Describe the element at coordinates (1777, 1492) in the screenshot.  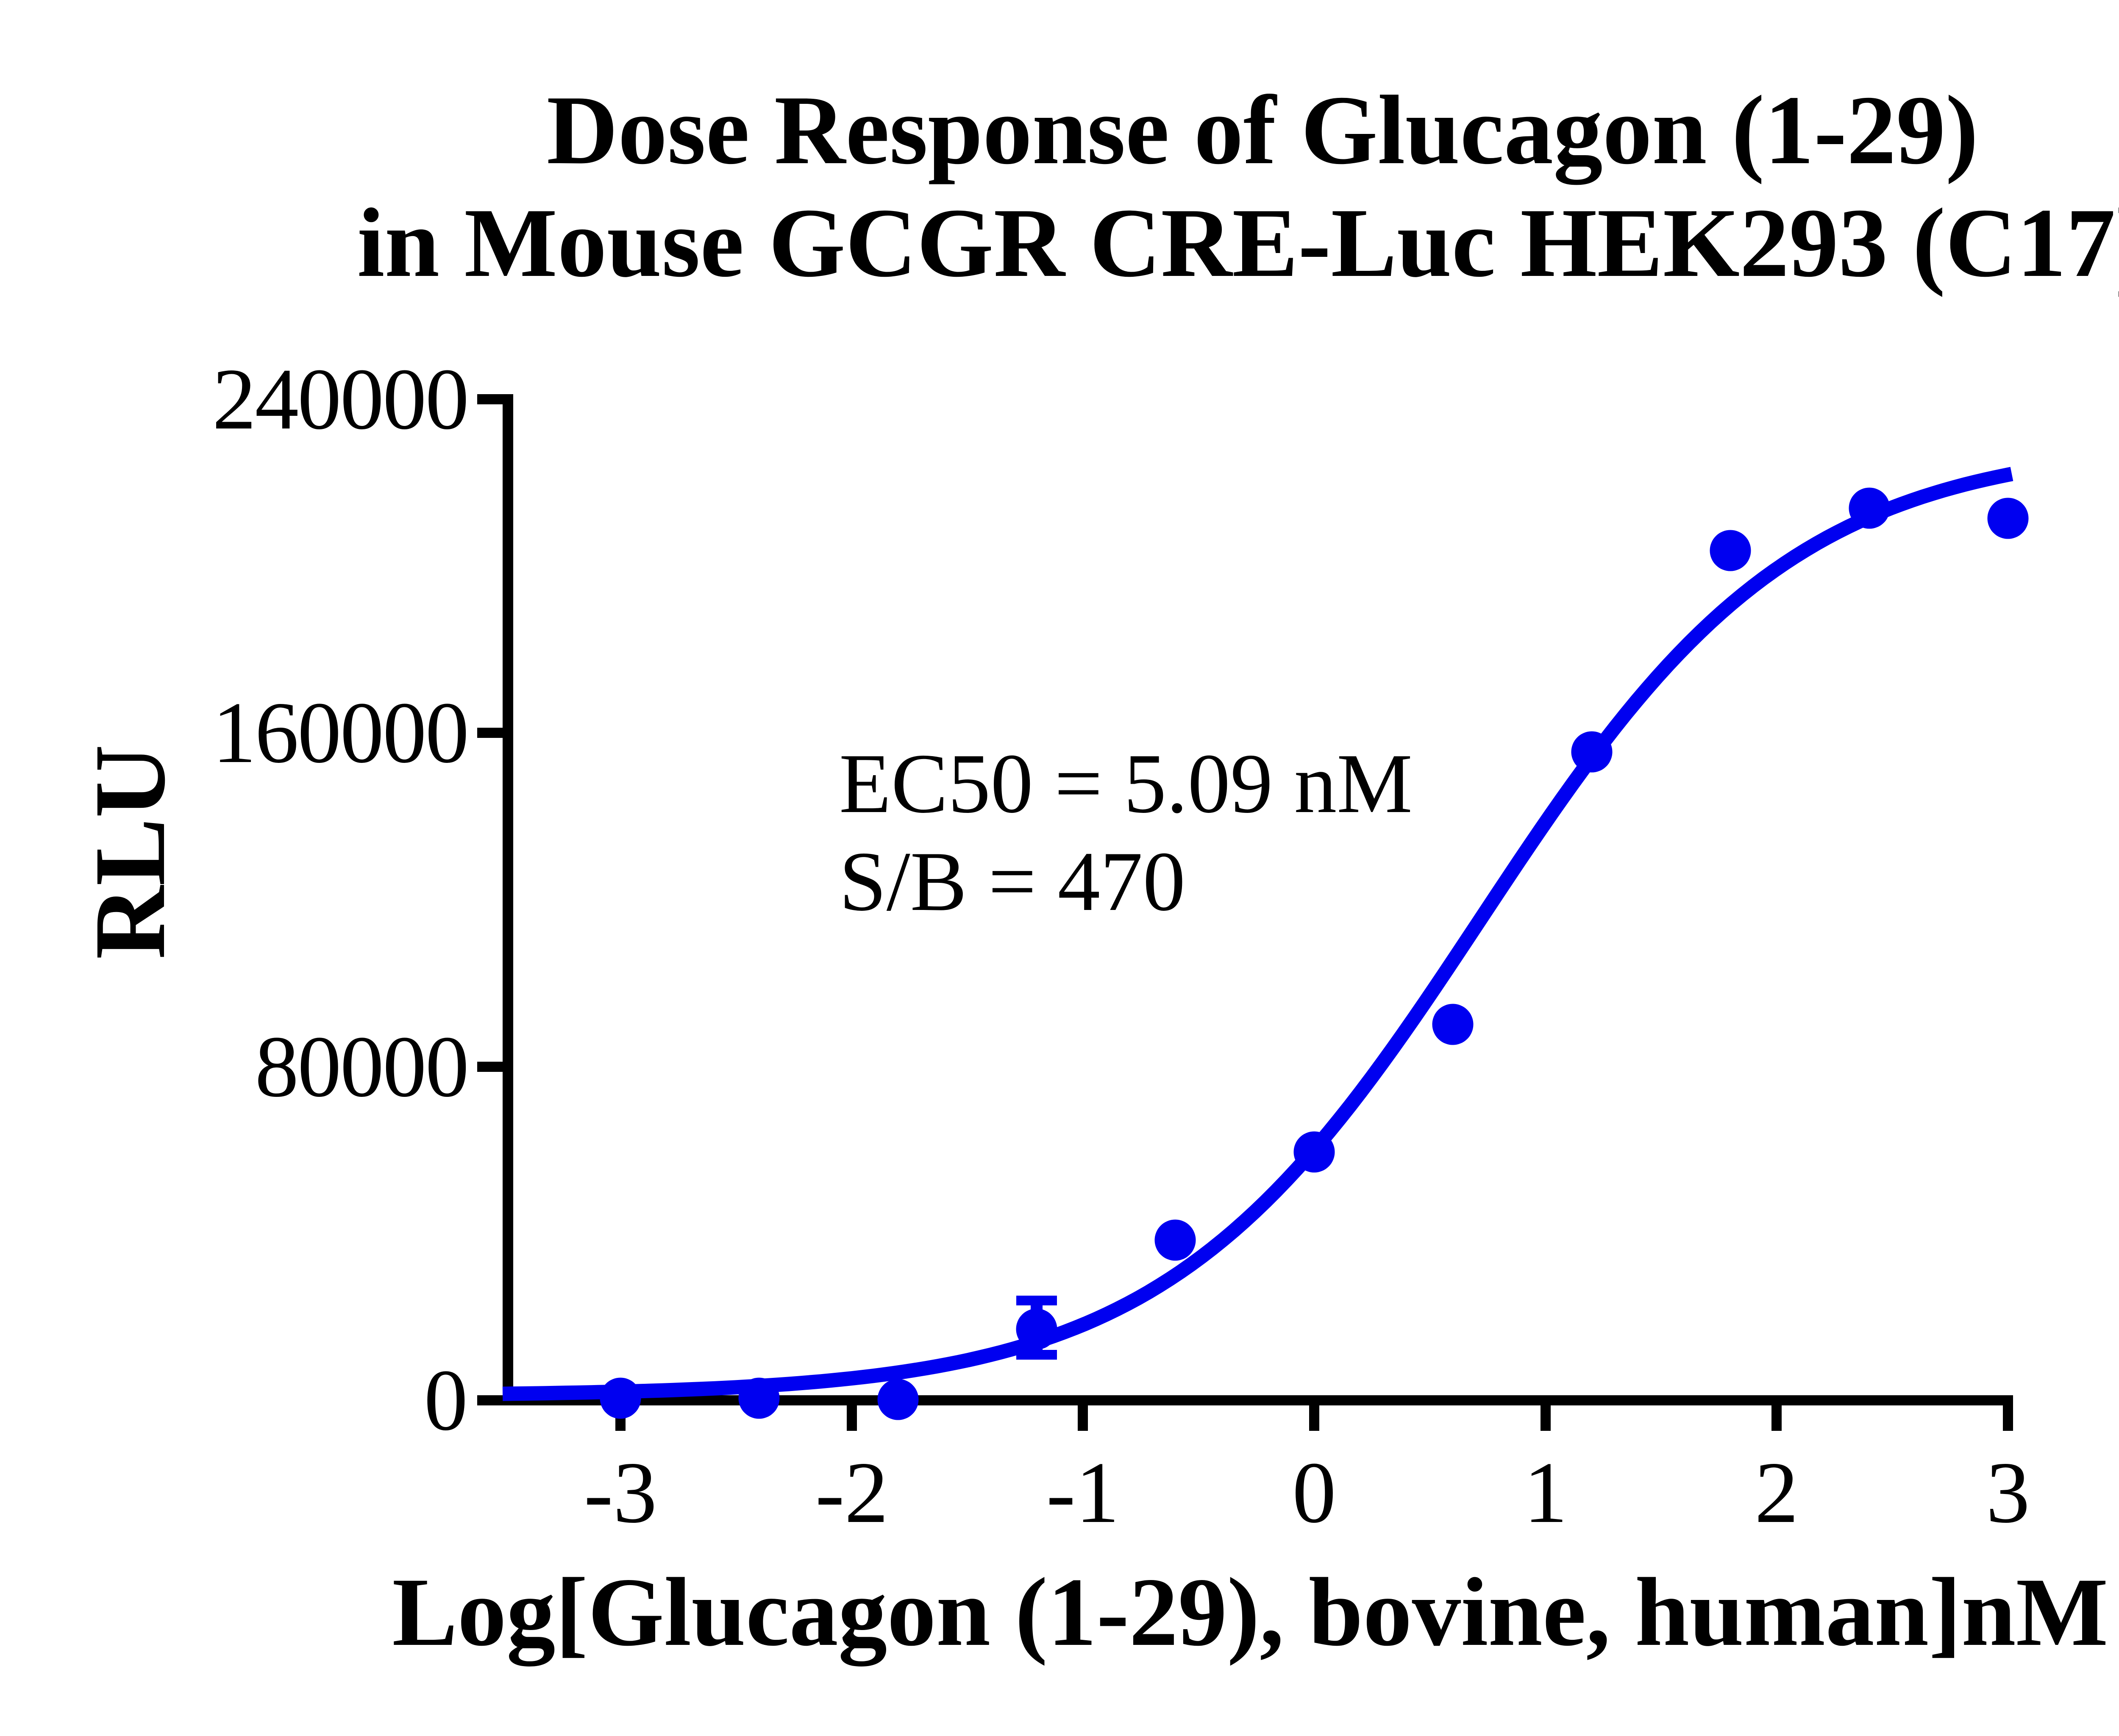
I see `svg-text: 2` at that location.